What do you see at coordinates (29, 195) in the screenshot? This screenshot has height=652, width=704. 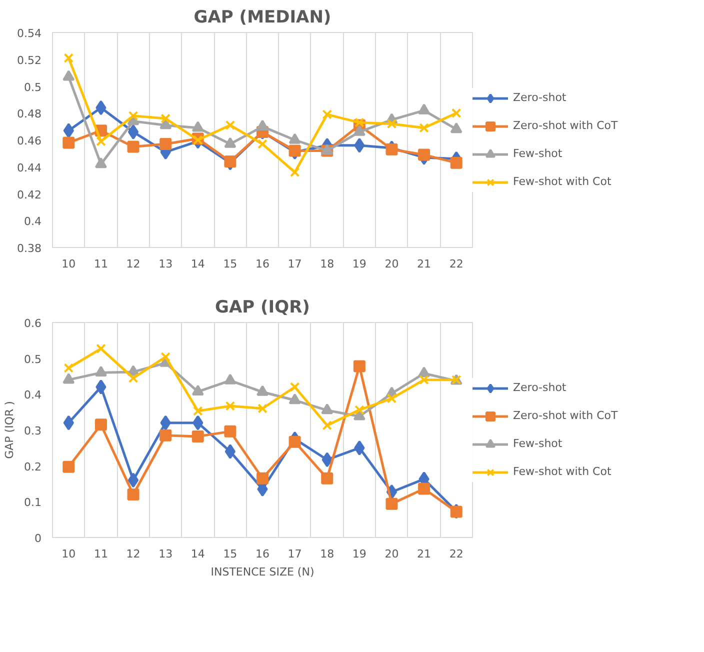 I see `y-tick-label: 0.42` at bounding box center [29, 195].